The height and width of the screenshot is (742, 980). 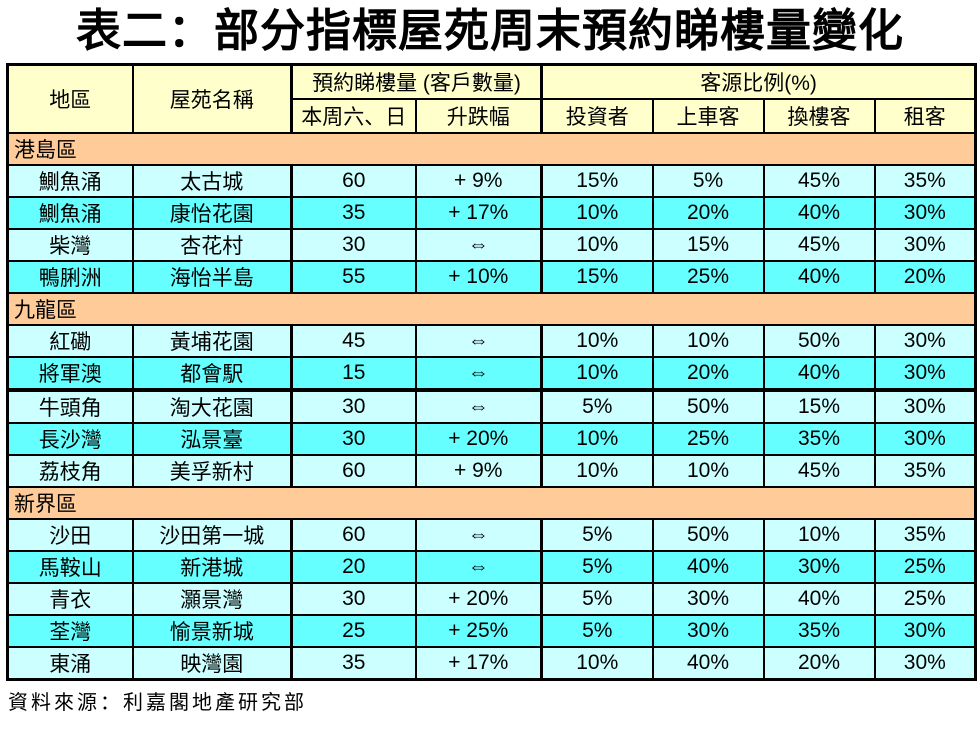 What do you see at coordinates (478, 212) in the screenshot?
I see `cell-change: + 17%` at bounding box center [478, 212].